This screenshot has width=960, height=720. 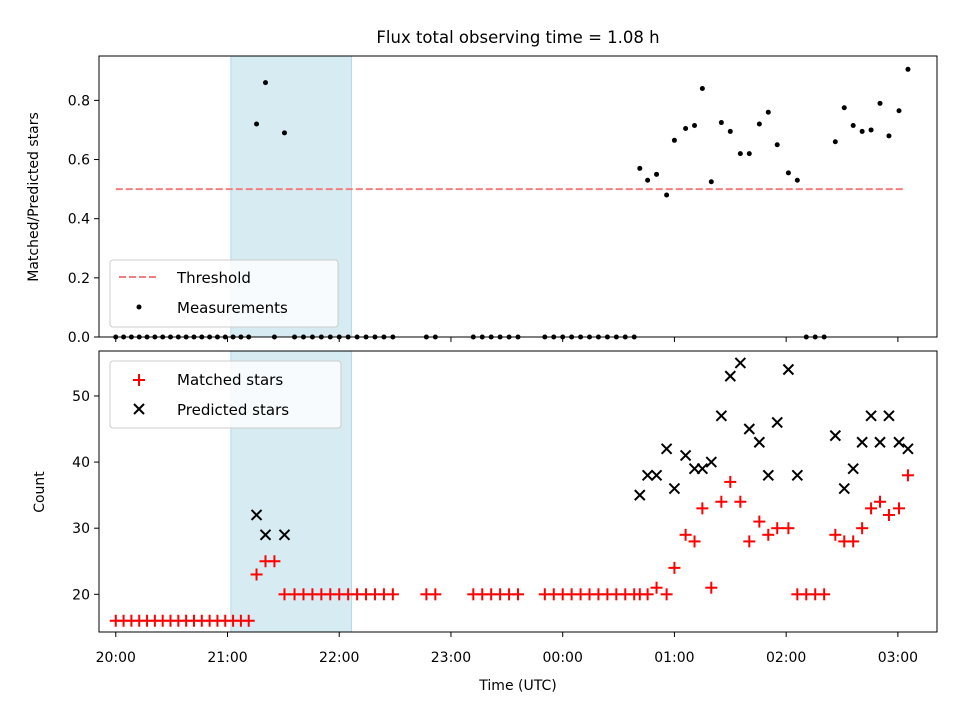 What do you see at coordinates (34, 197) in the screenshot?
I see `top-ylabel: Matched/Predicted stars` at bounding box center [34, 197].